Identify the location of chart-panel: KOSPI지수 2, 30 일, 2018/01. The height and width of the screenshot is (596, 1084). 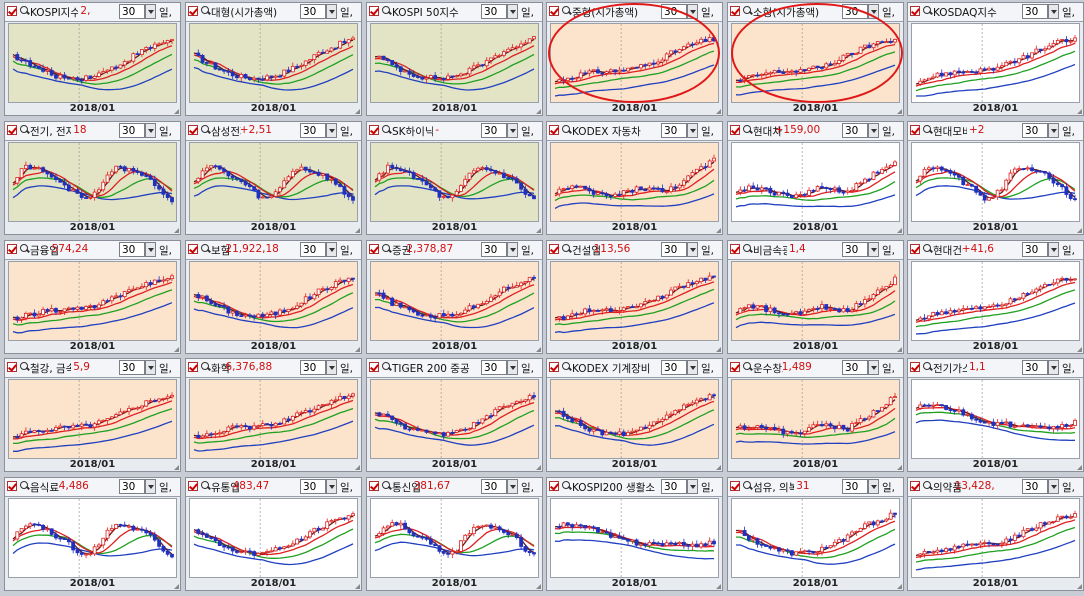
(92, 59).